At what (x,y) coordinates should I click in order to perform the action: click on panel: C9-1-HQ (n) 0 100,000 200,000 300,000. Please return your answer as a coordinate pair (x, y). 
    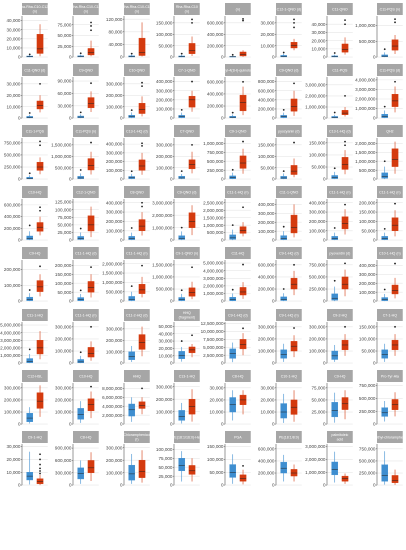
    Looking at the image, I should click on (279, 336).